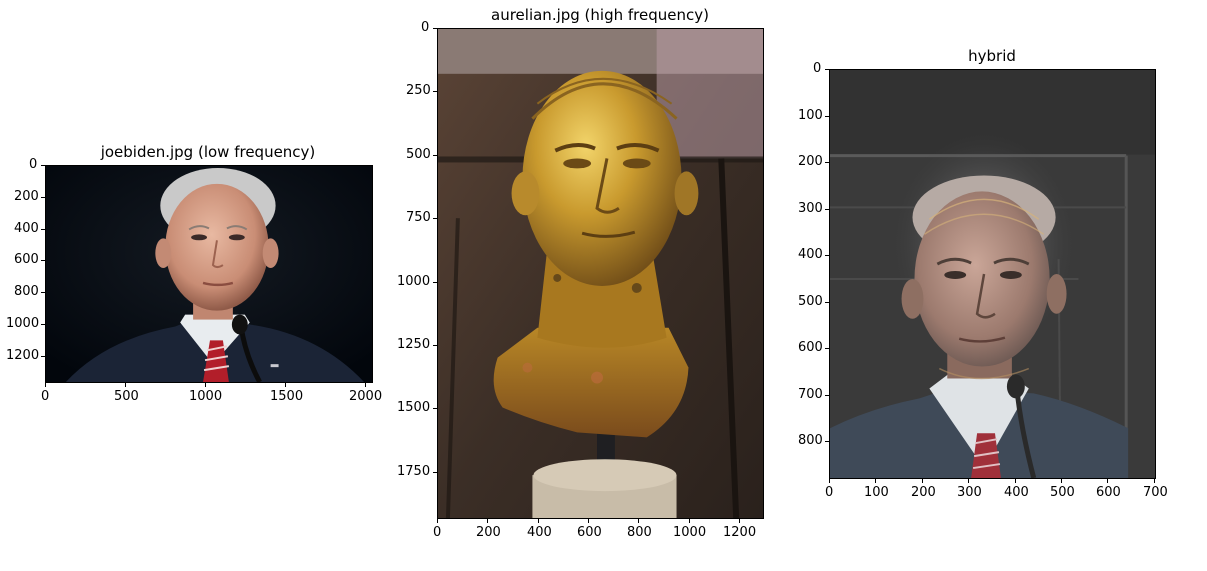 This screenshot has height=571, width=1207. What do you see at coordinates (287, 396) in the screenshot?
I see `x-tick-label: 1500` at bounding box center [287, 396].